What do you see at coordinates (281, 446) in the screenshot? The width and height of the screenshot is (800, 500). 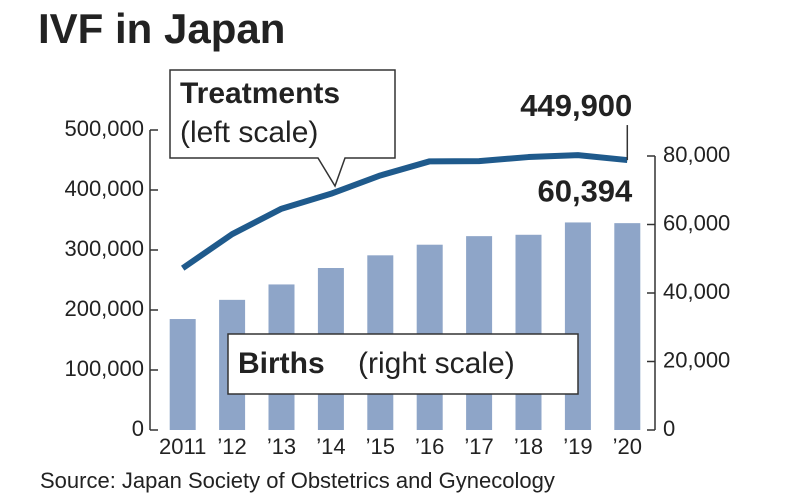 I see `x-tick-label: ’13` at bounding box center [281, 446].